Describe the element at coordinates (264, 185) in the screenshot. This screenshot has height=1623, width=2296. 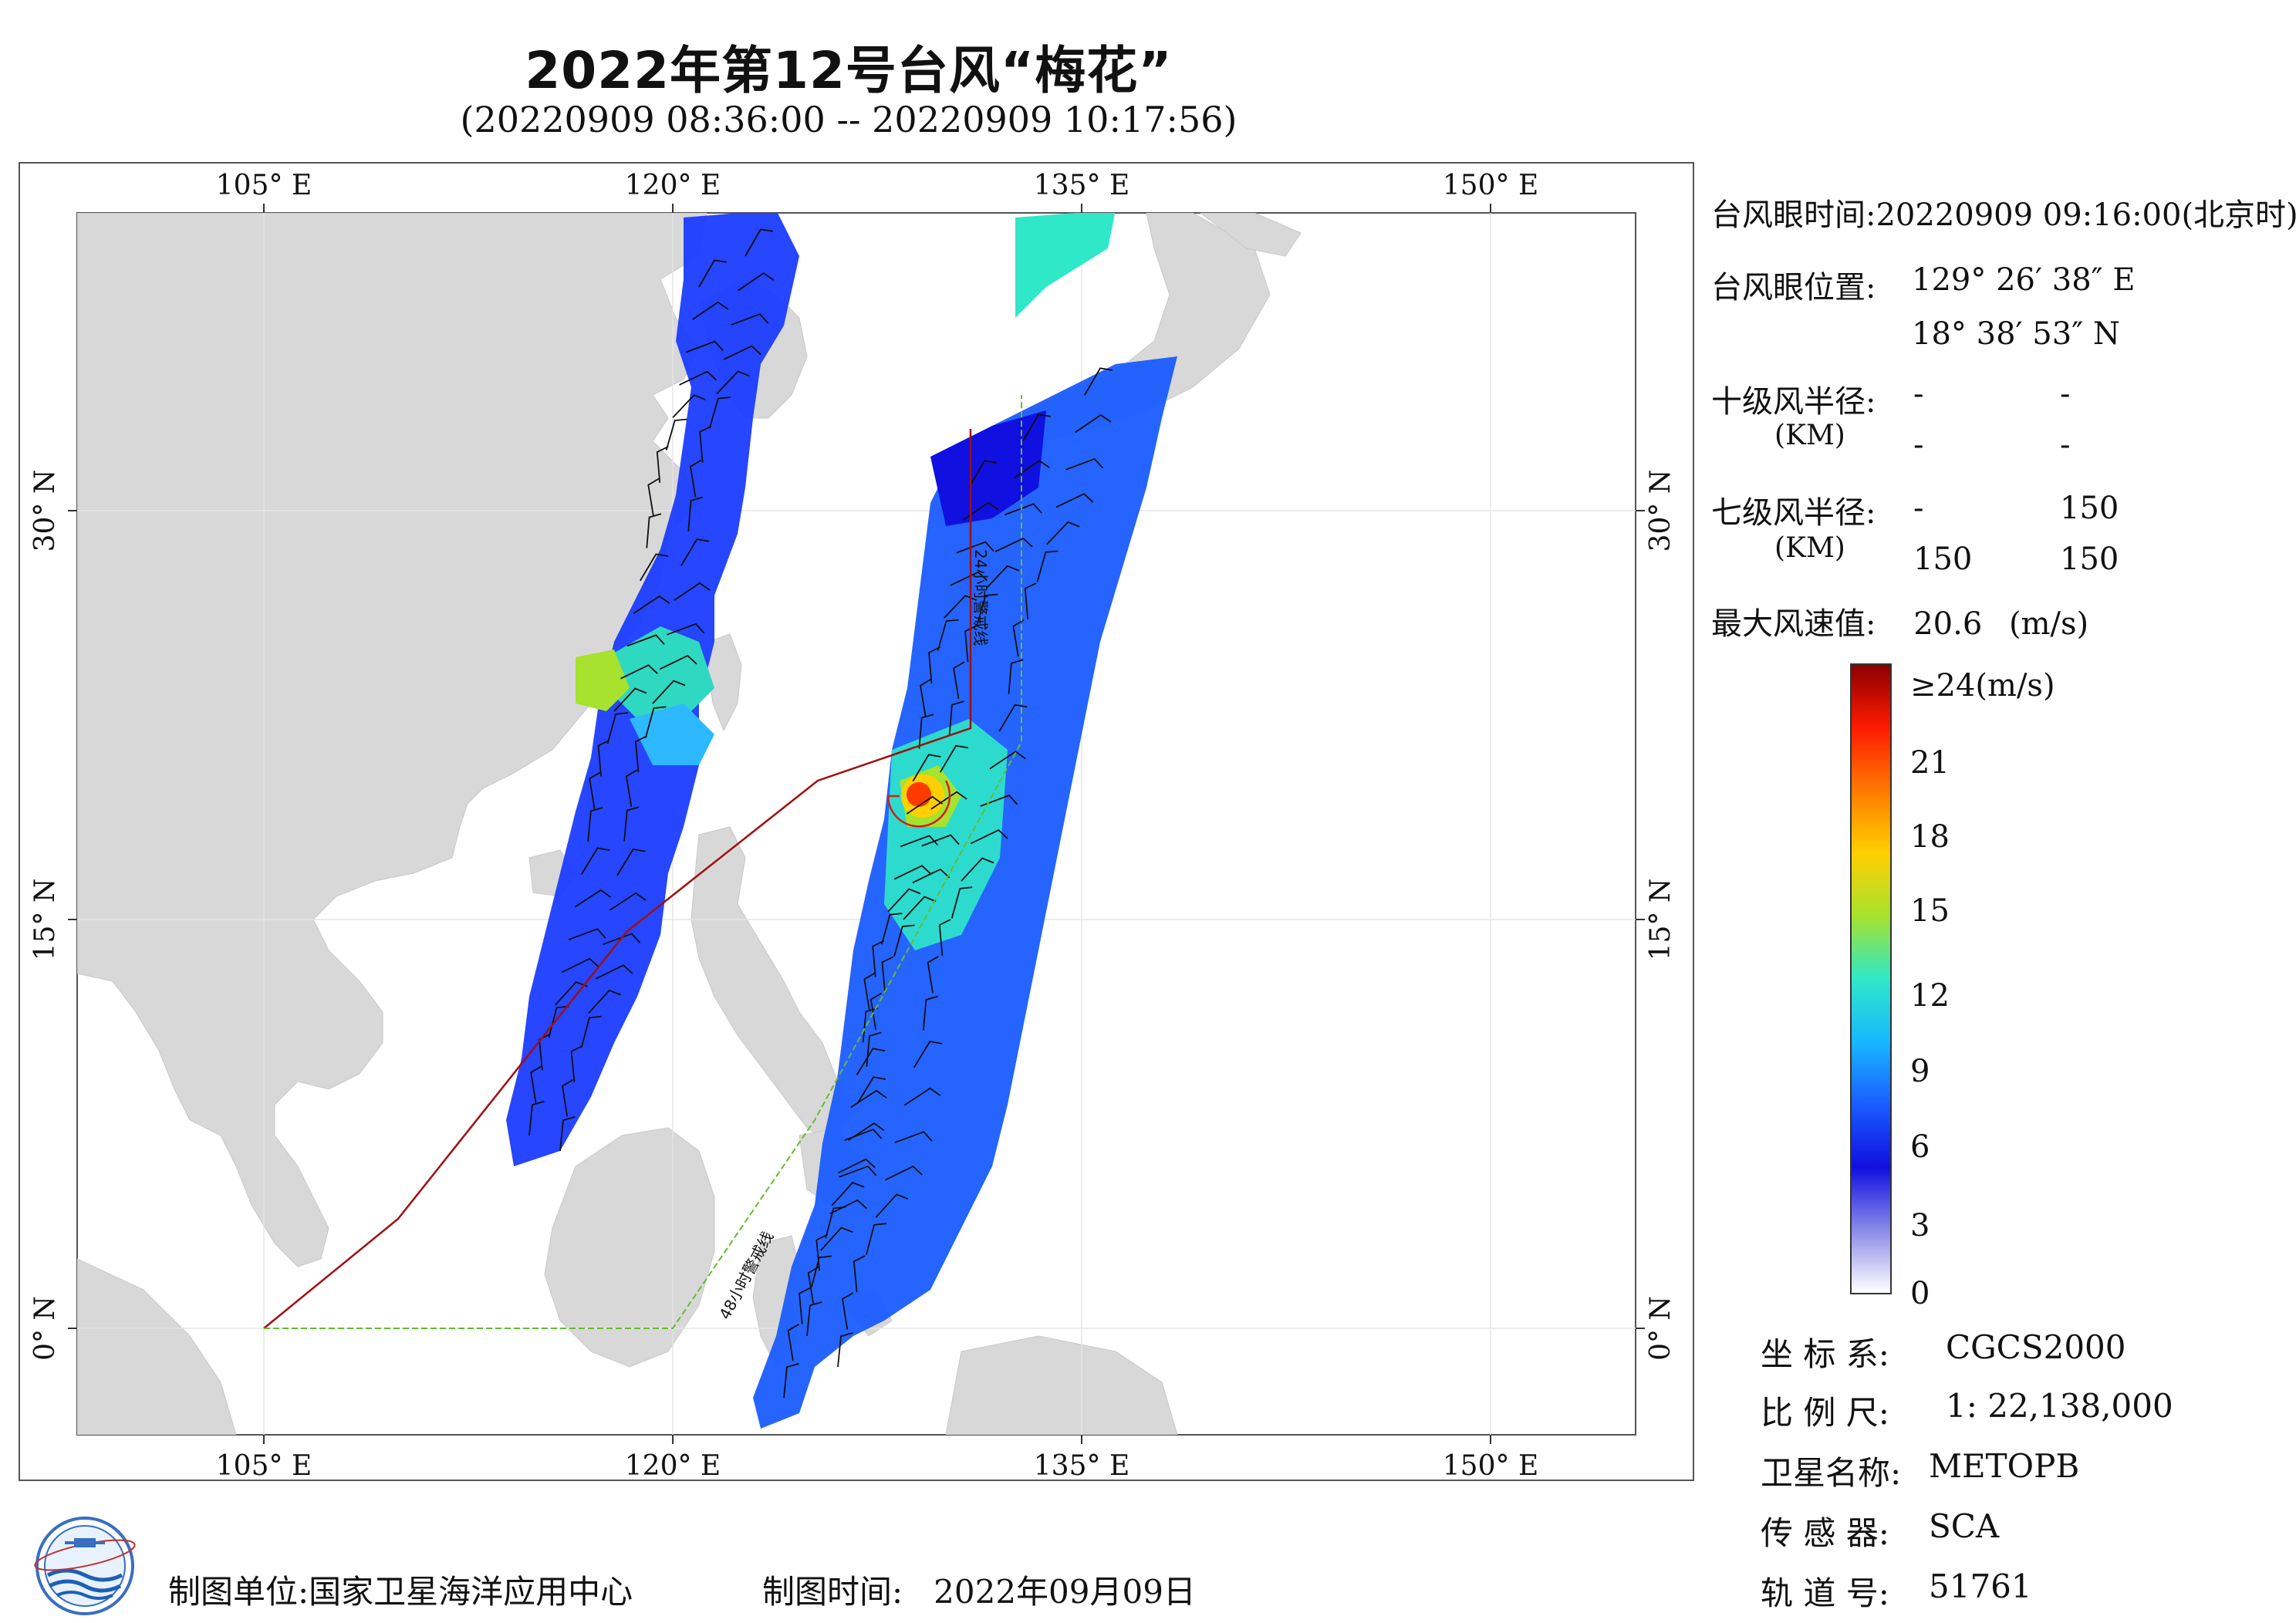
I see `lon-label-top-105: 105° E` at that location.